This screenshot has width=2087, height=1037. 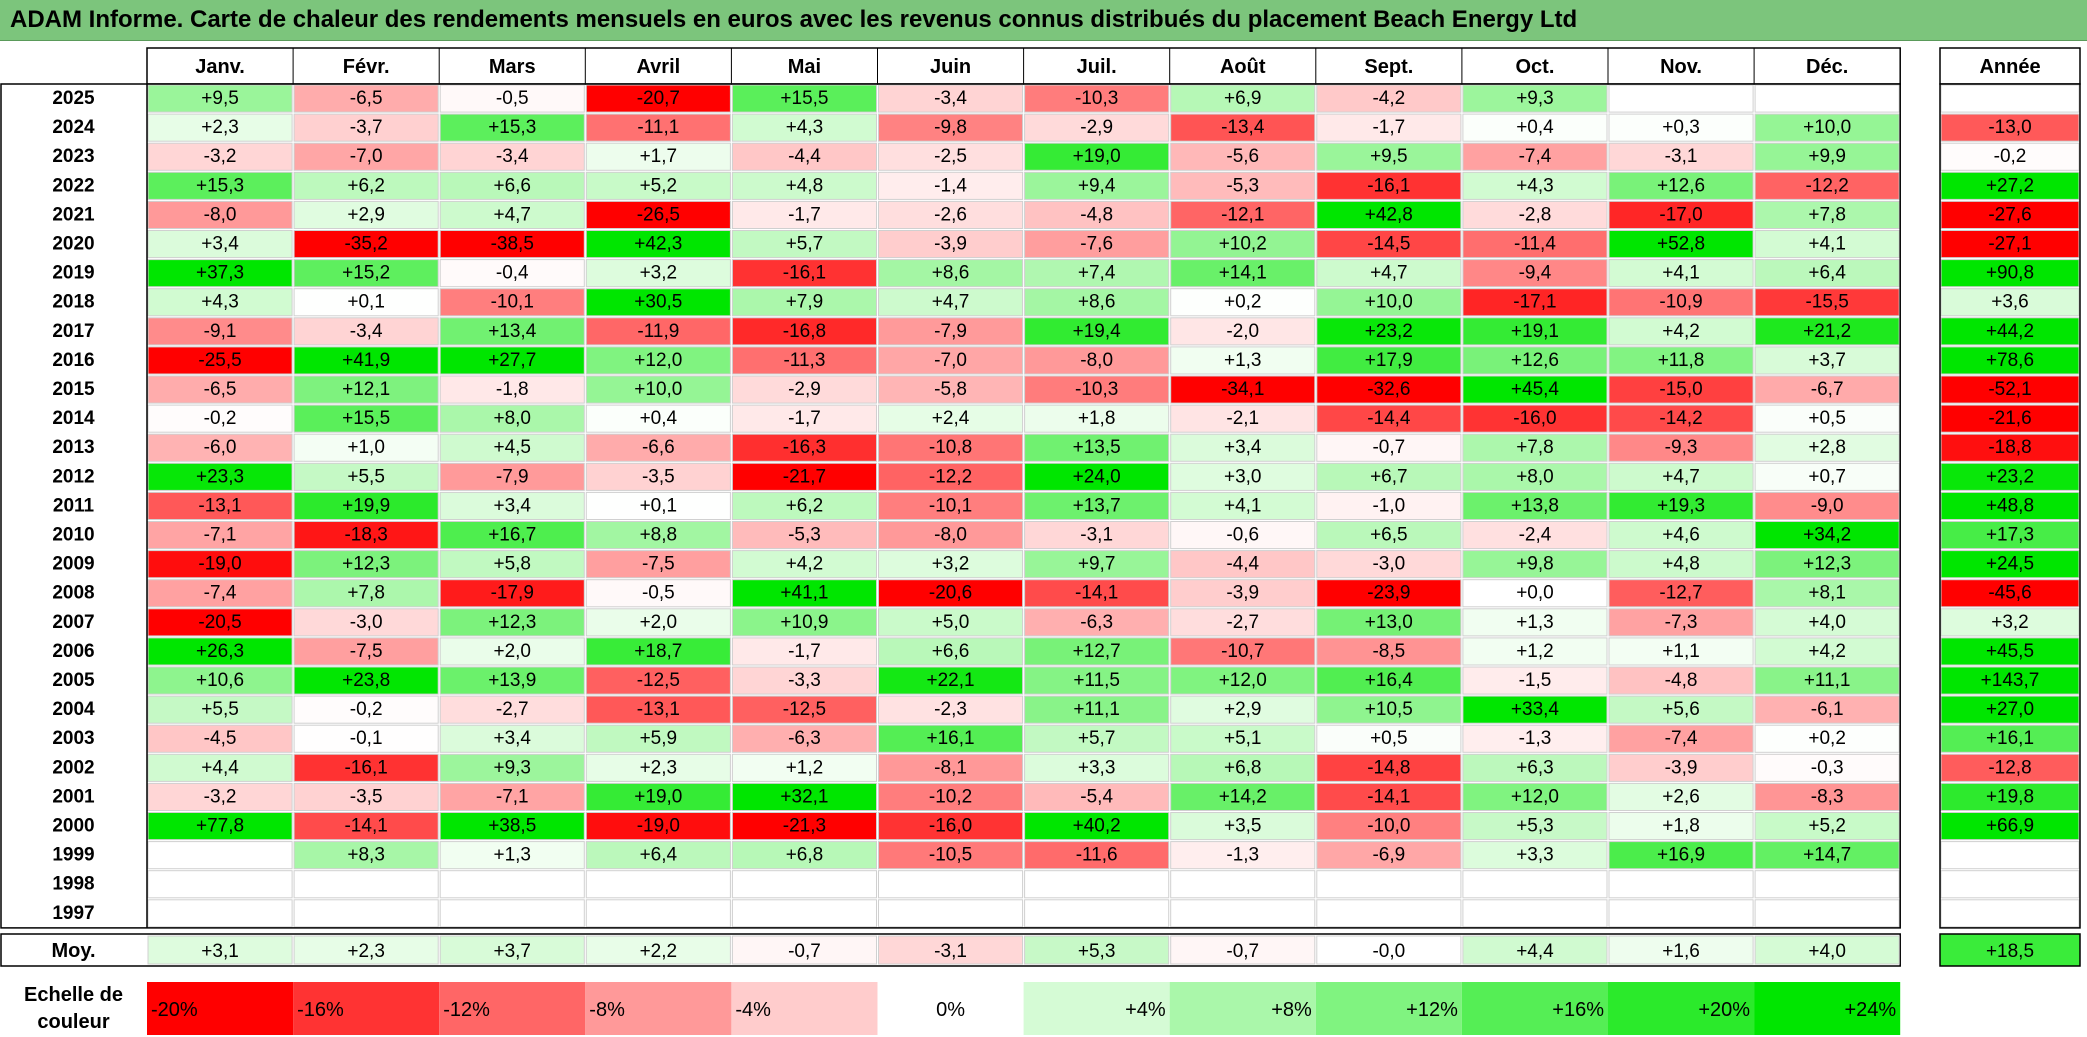 What do you see at coordinates (1097, 156) in the screenshot?
I see `cell-value: +19,0` at bounding box center [1097, 156].